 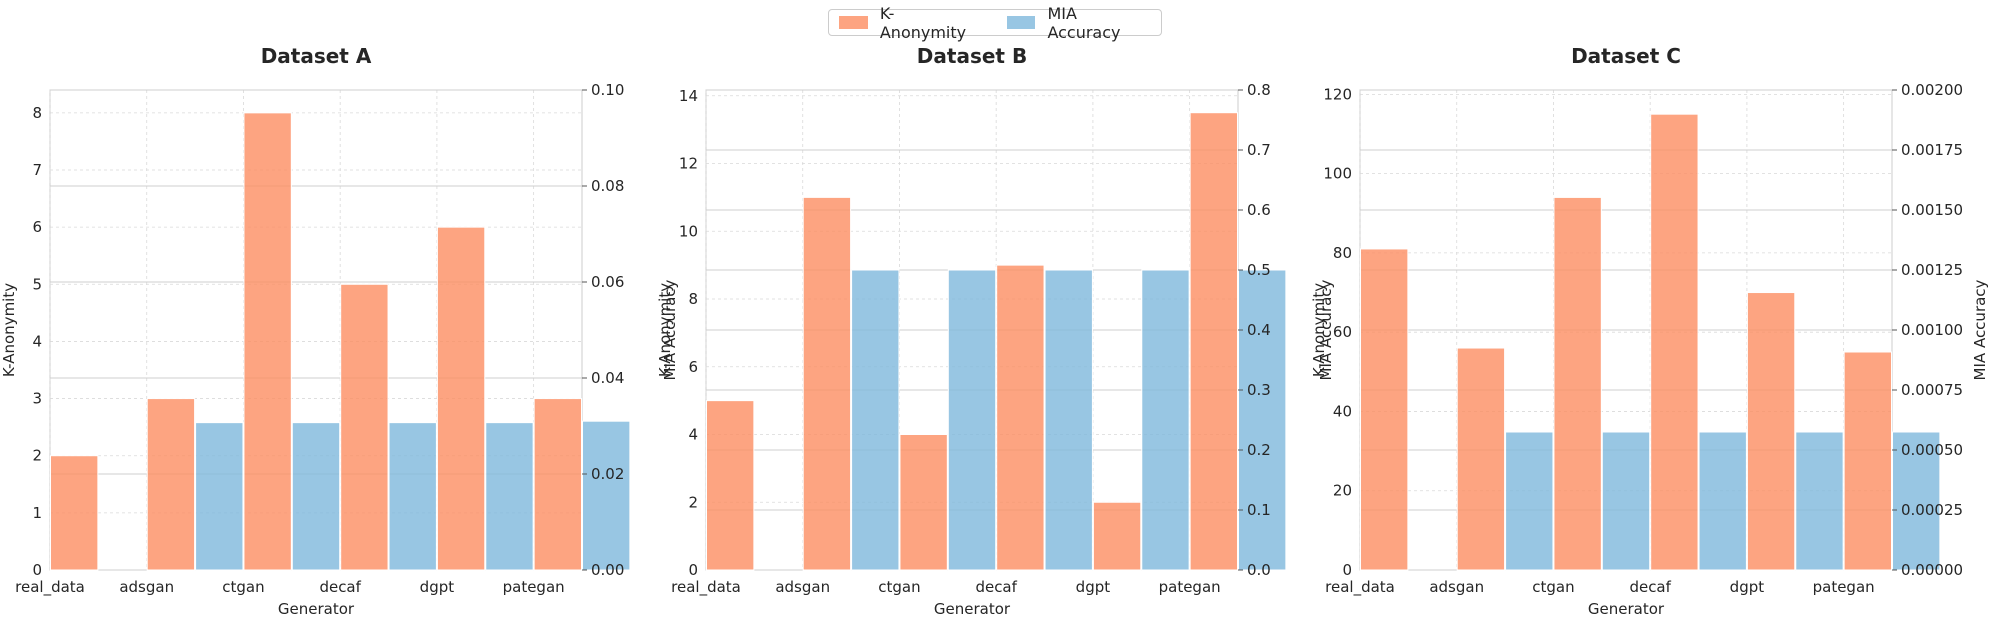 I want to click on y-right-tick-label: 0.06, so click(x=607, y=282).